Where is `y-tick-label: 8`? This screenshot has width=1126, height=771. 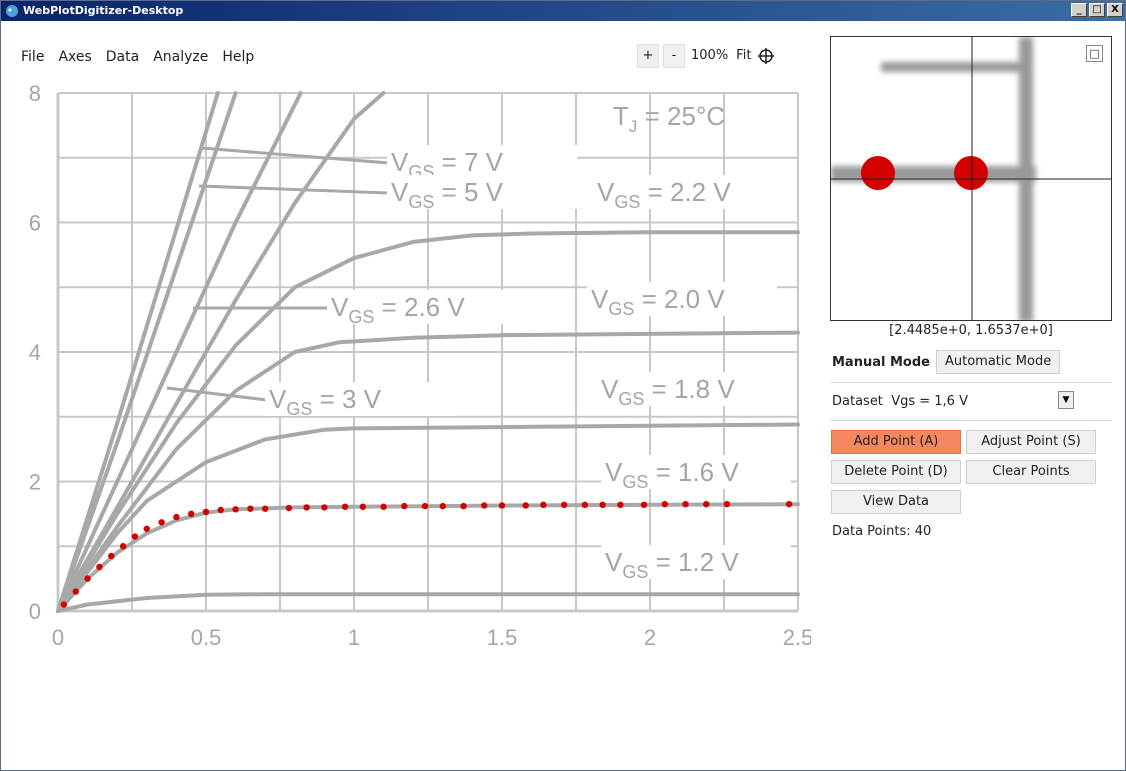 y-tick-label: 8 is located at coordinates (35, 94).